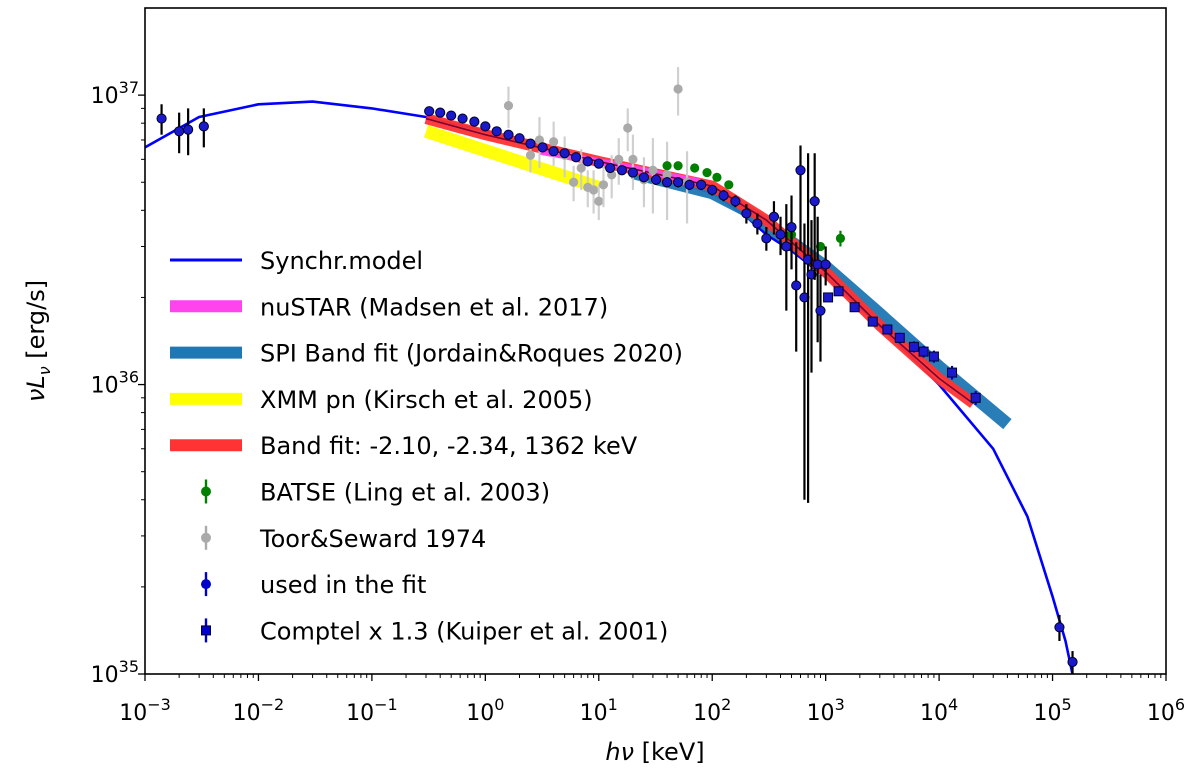  What do you see at coordinates (129, 666) in the screenshot?
I see `y-tick-exp: 35` at bounding box center [129, 666].